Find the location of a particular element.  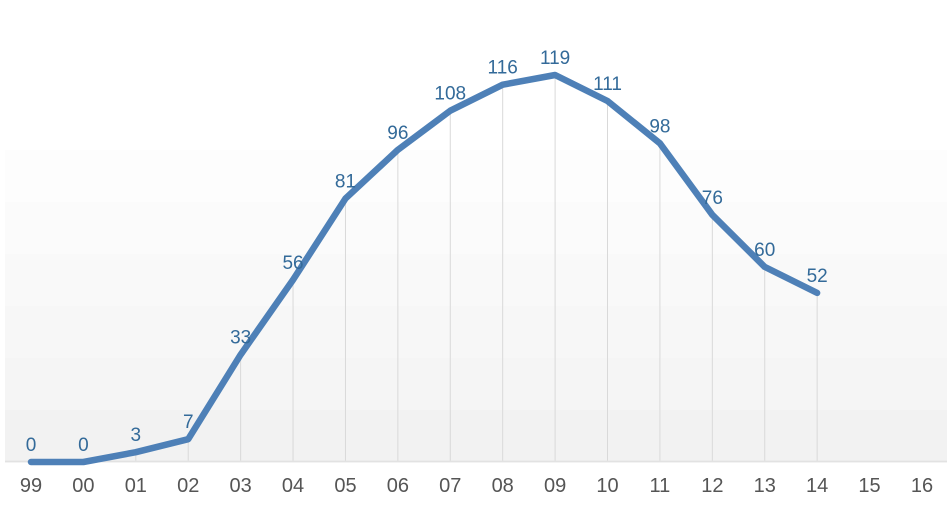

data-label: 119 is located at coordinates (555, 58).